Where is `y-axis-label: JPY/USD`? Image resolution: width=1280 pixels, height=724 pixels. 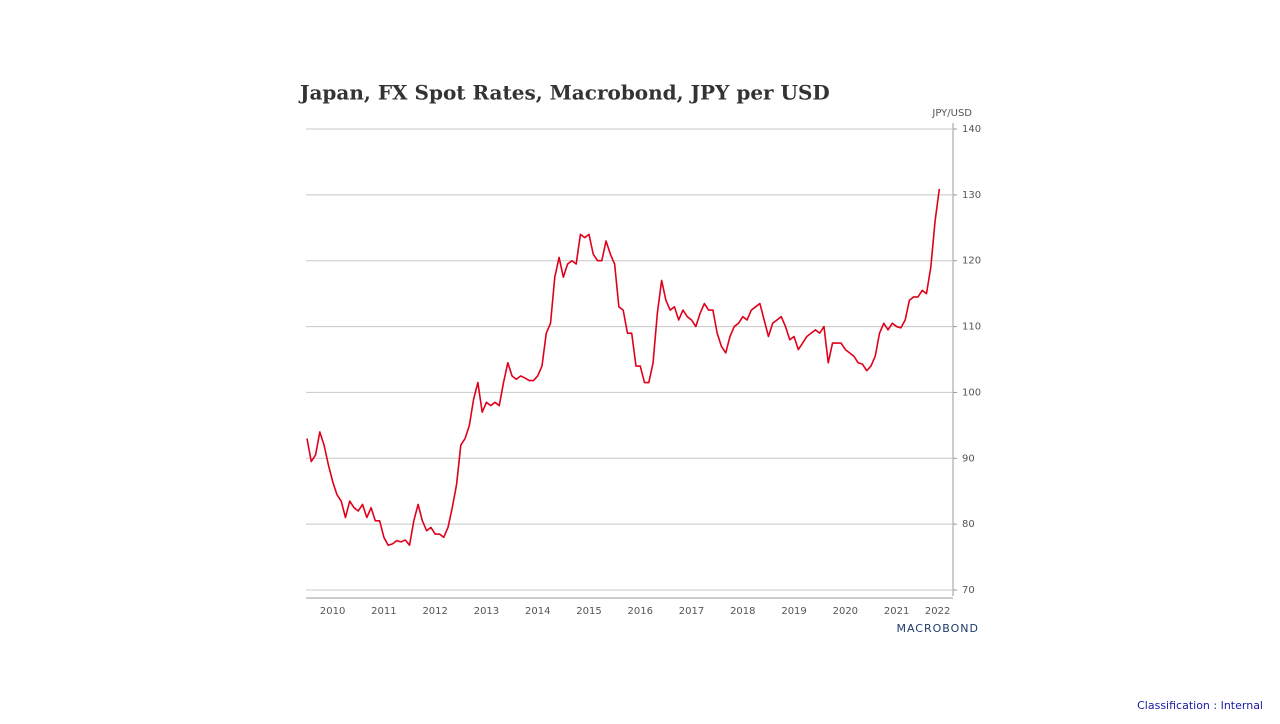
y-axis-label: JPY/USD is located at coordinates (951, 113).